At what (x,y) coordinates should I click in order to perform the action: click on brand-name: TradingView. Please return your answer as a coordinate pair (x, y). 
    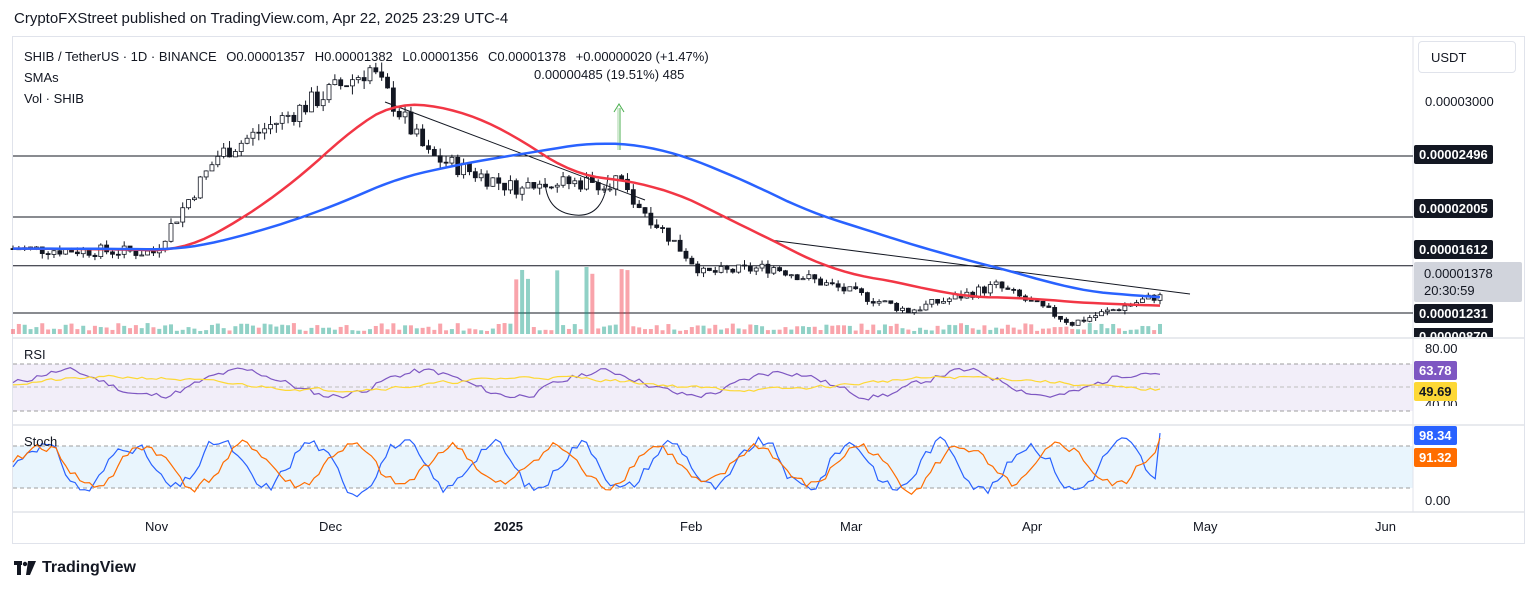
    Looking at the image, I should click on (89, 567).